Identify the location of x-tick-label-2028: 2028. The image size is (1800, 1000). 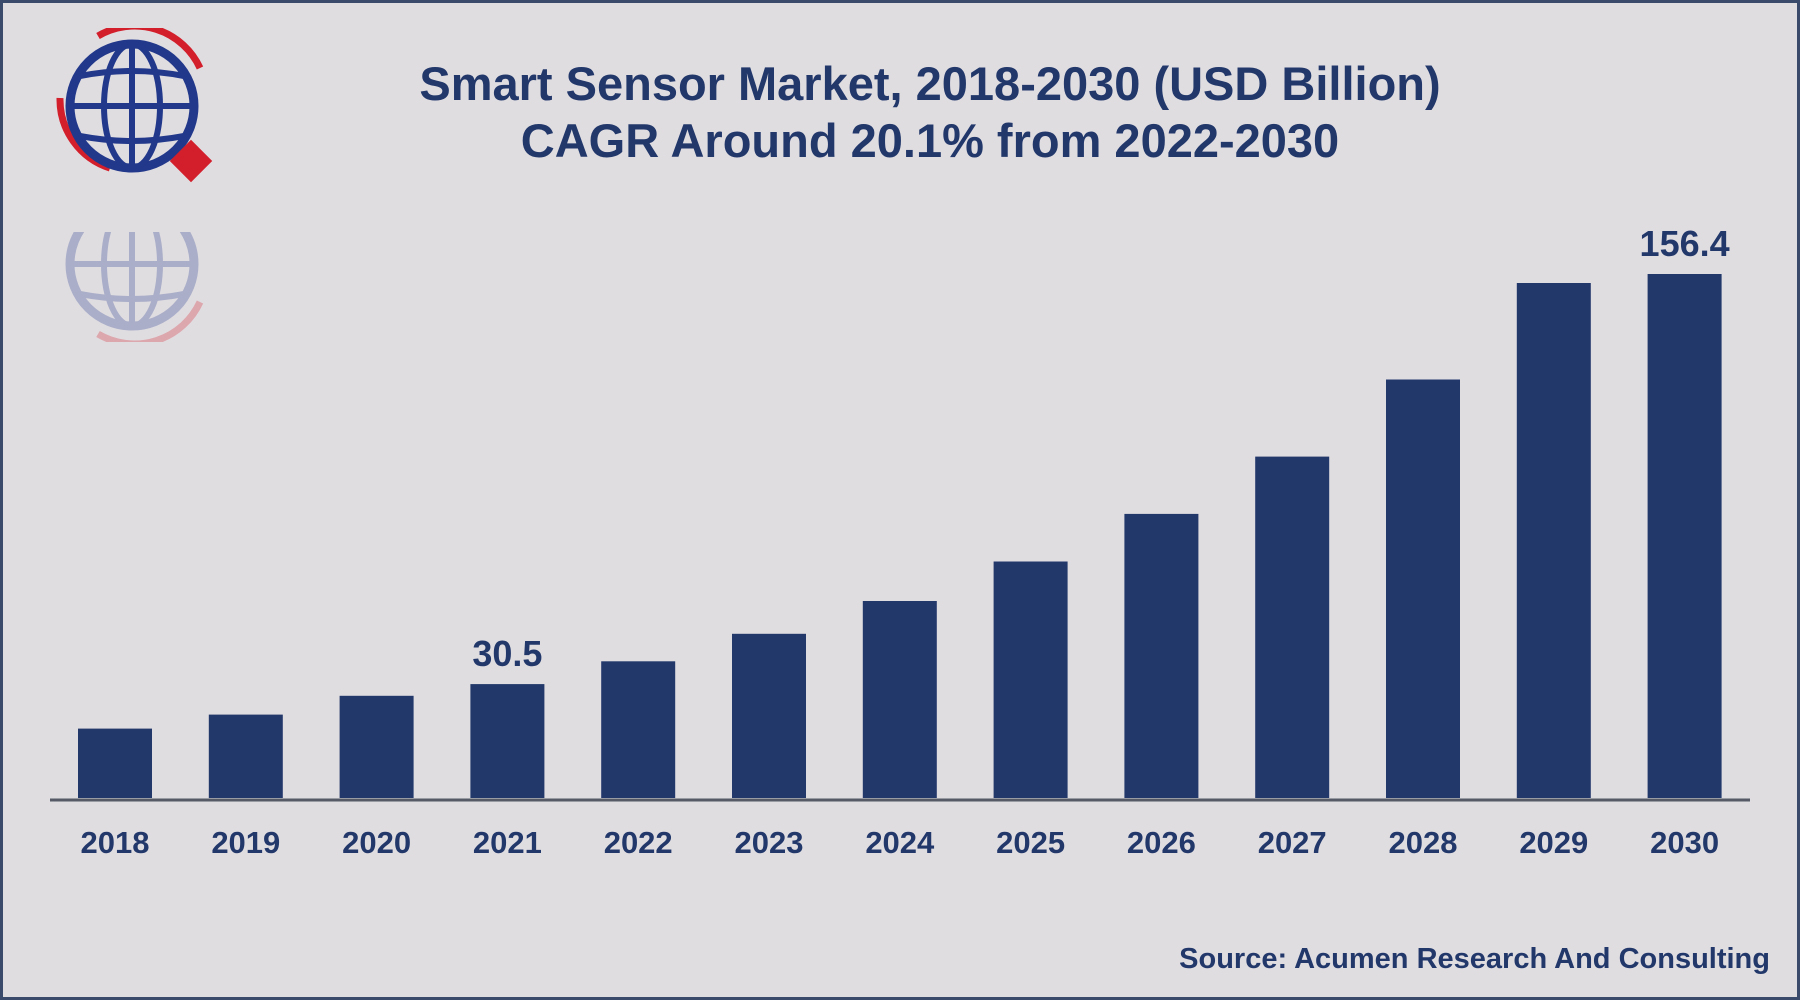
(1423, 842).